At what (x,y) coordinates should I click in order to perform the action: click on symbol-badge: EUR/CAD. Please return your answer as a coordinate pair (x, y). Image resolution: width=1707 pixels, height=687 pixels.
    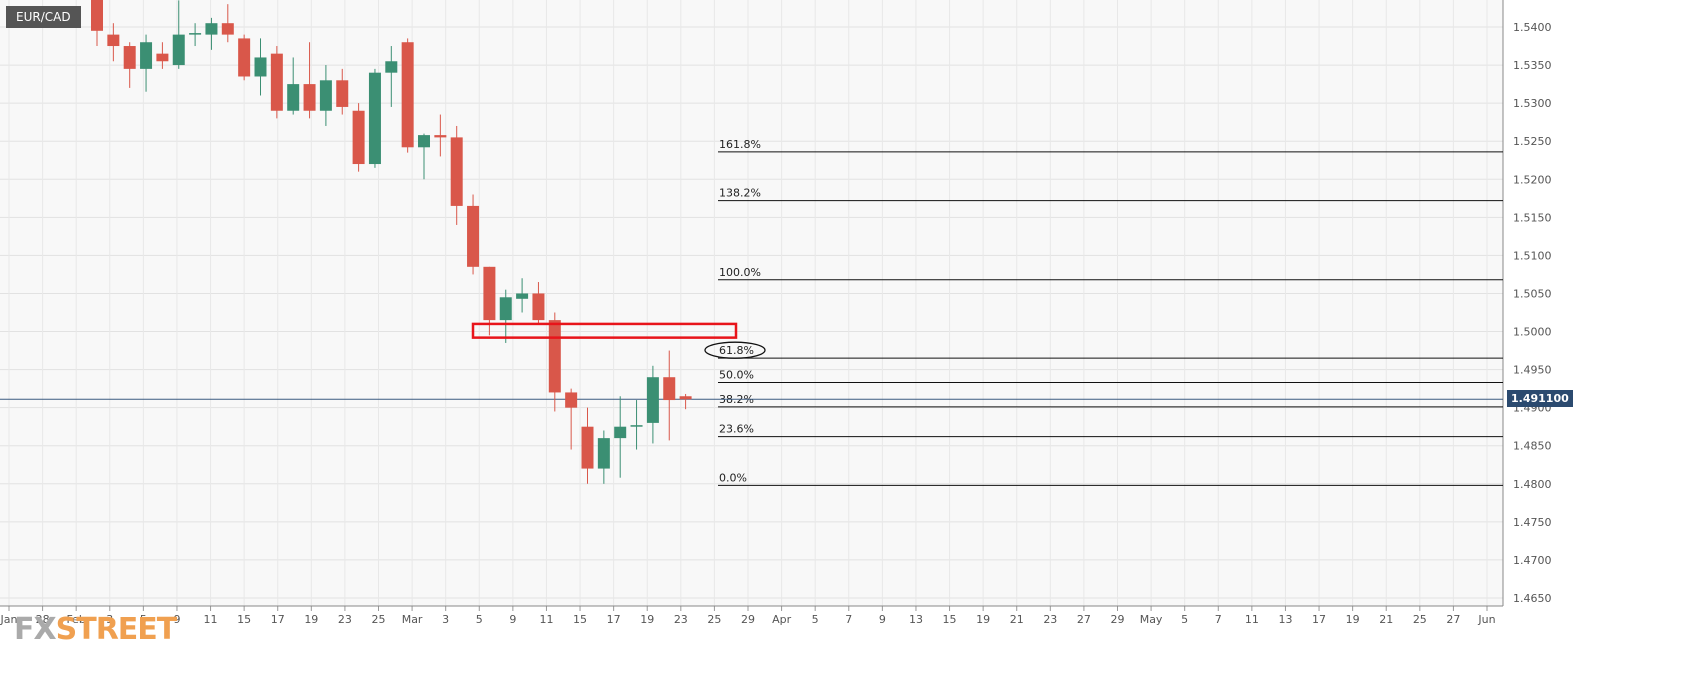
    Looking at the image, I should click on (43, 17).